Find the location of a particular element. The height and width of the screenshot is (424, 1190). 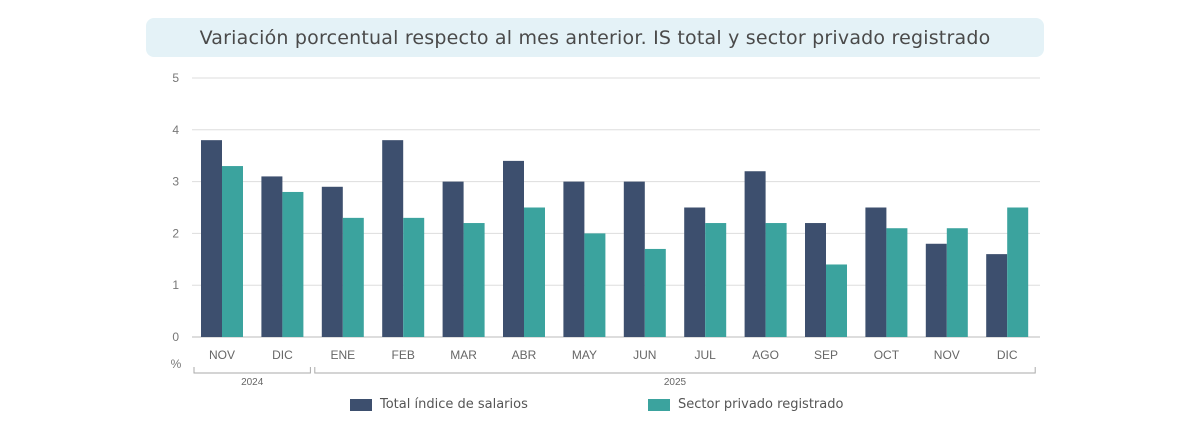

y-tick-label: 3 is located at coordinates (175, 182).